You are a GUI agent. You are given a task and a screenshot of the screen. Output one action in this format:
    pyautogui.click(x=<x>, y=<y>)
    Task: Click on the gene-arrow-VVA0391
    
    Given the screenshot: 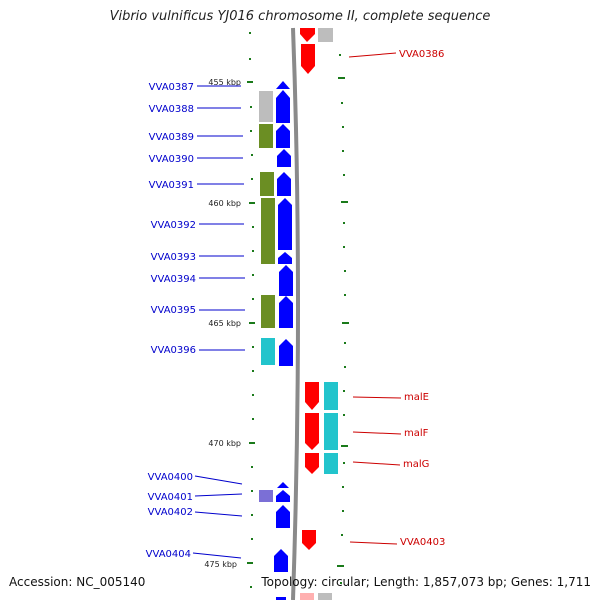 What is the action you would take?
    pyautogui.click(x=284, y=184)
    